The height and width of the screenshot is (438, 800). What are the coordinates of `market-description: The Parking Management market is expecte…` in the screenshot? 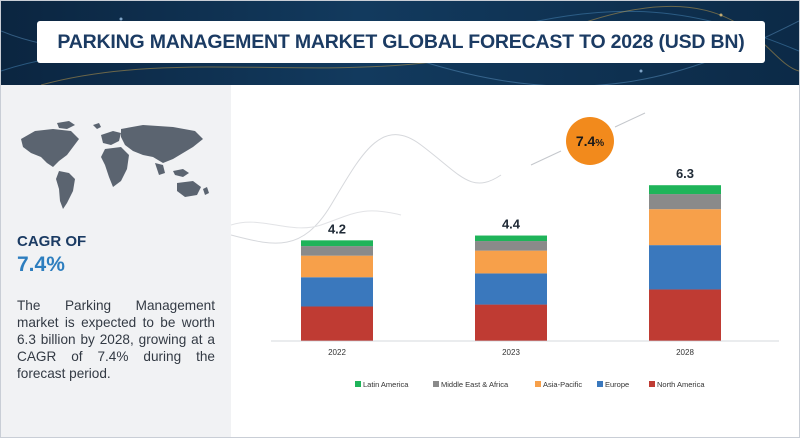 It's located at (116, 339).